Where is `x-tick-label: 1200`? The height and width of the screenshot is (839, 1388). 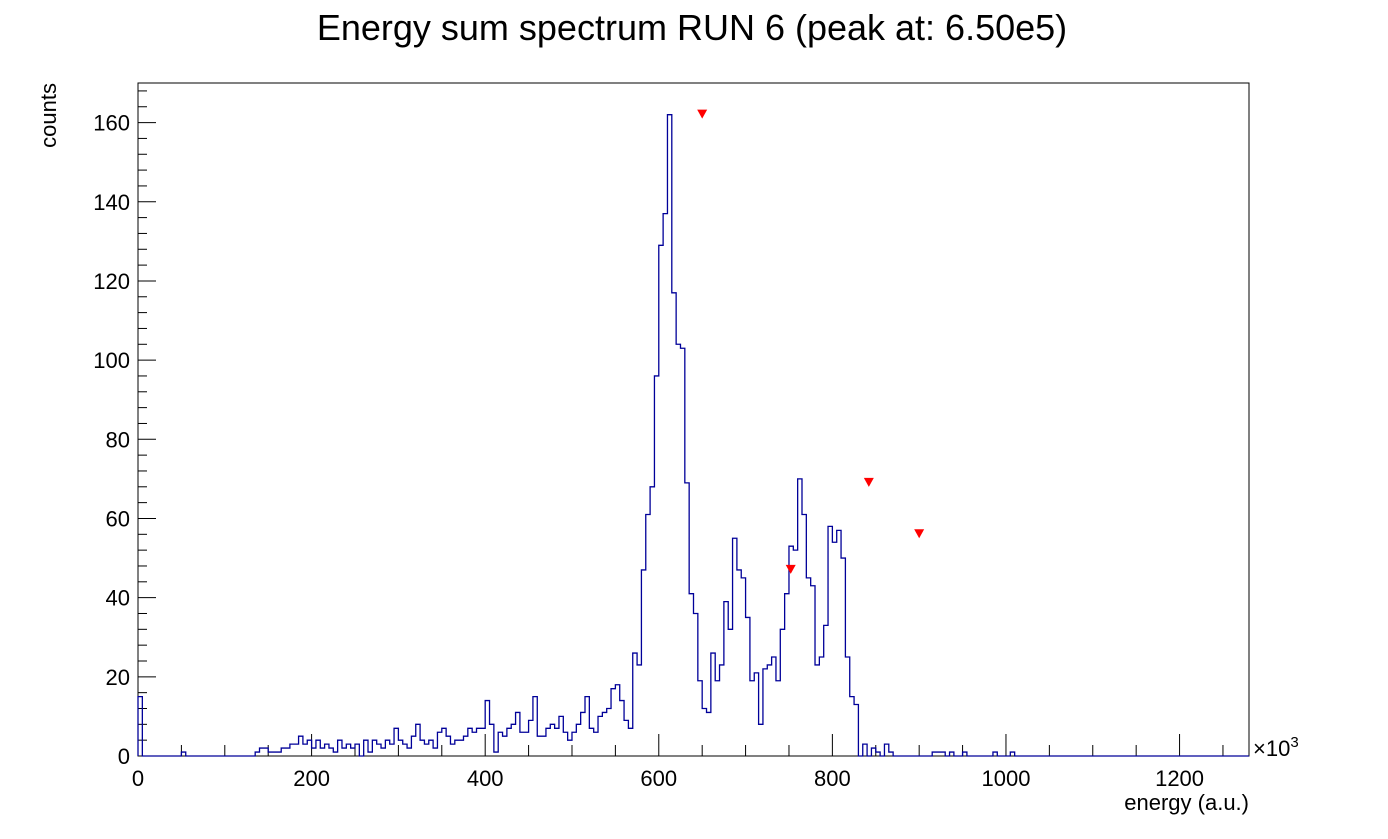 x-tick-label: 1200 is located at coordinates (1179, 778).